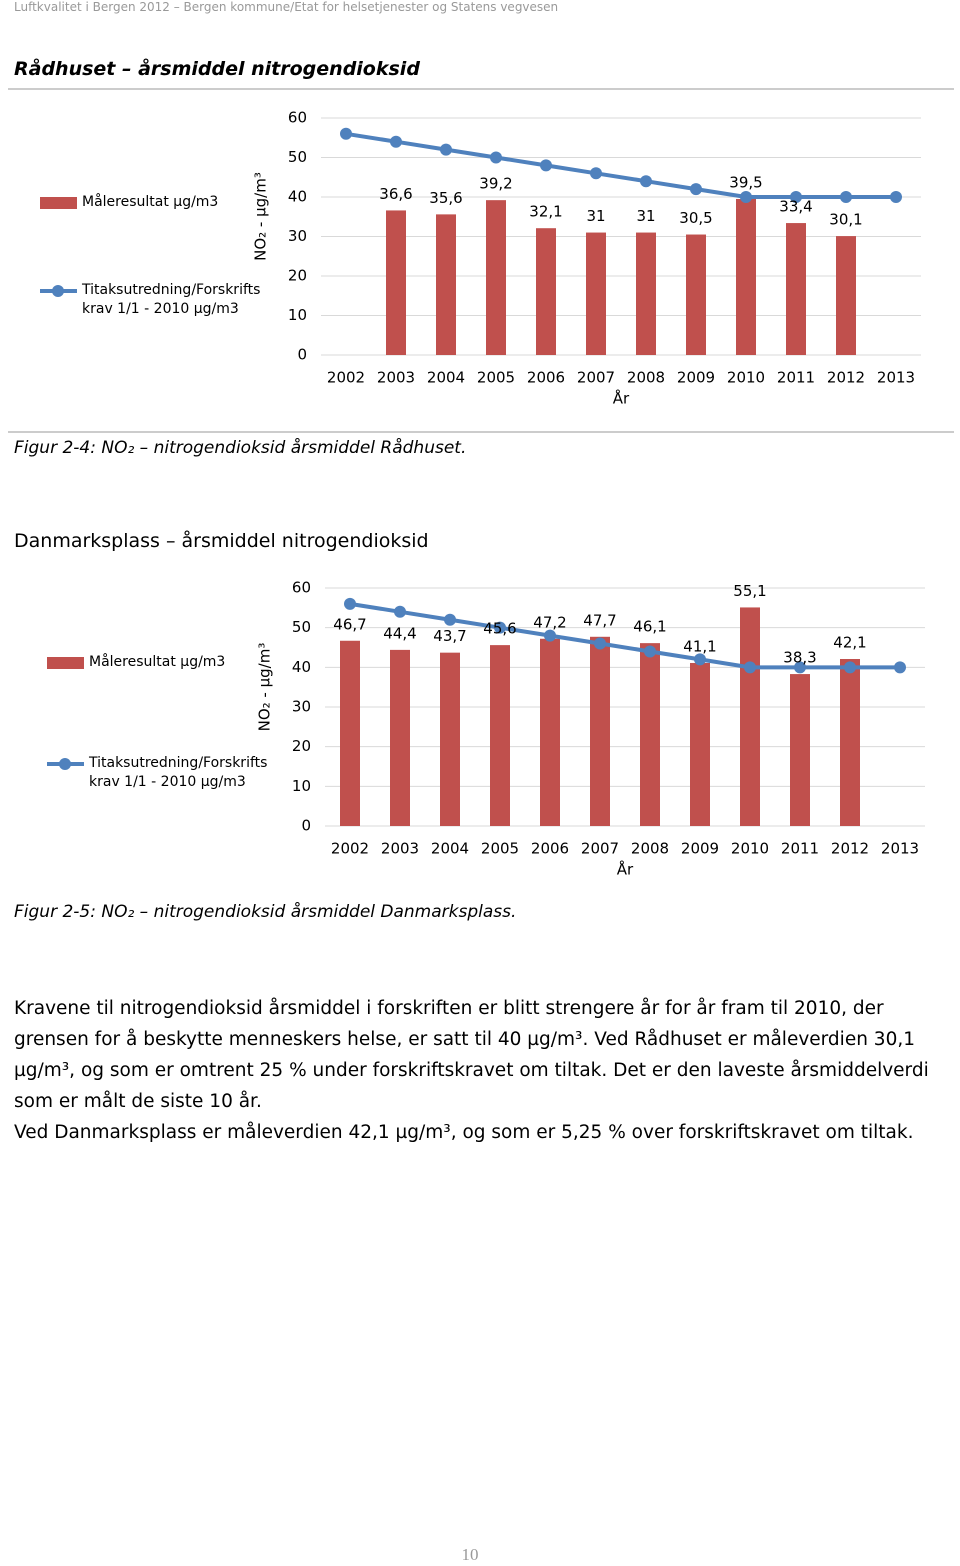  Describe the element at coordinates (470, 1554) in the screenshot. I see `page-number: 10` at that location.